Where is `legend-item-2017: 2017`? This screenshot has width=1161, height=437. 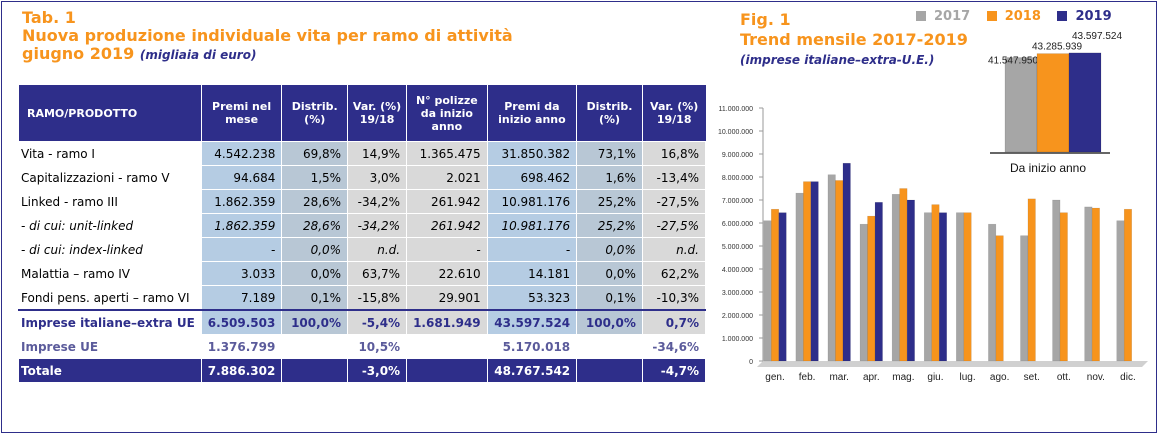 legend-item-2017: 2017 is located at coordinates (943, 16).